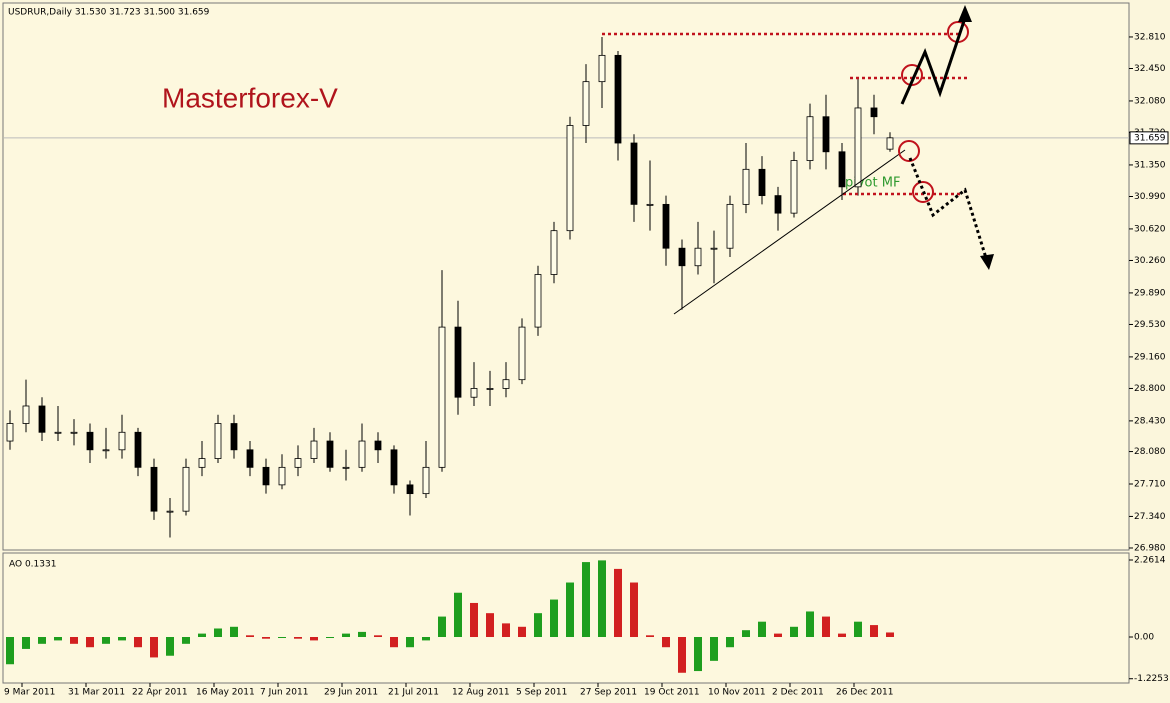  What do you see at coordinates (865, 693) in the screenshot?
I see `x-tick-label: 26 Dec 2011` at bounding box center [865, 693].